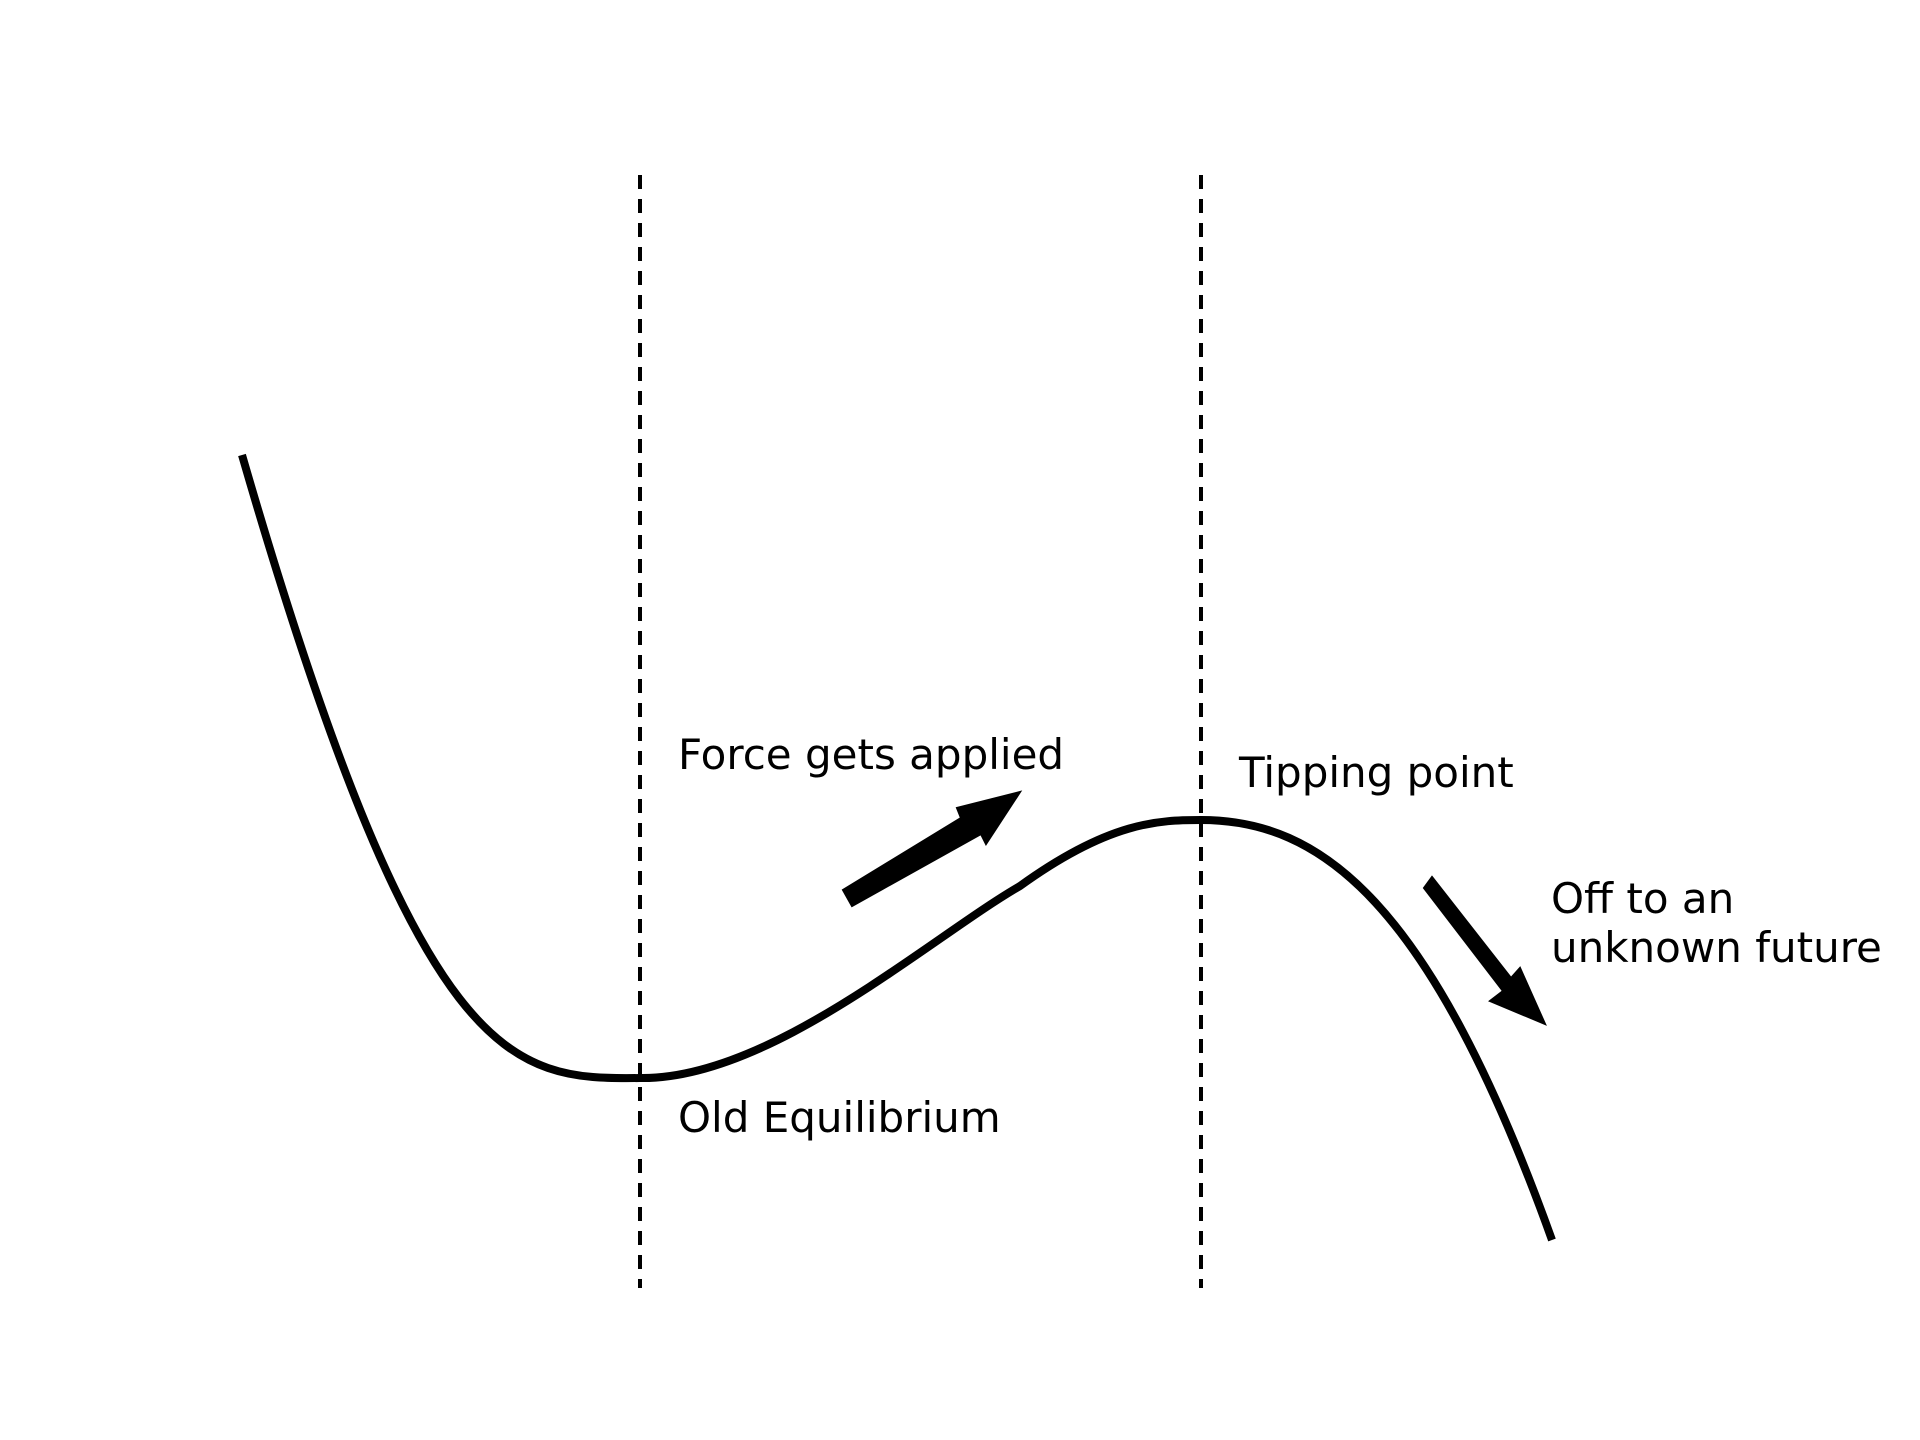 The image size is (1920, 1440). I want to click on falling-arrow-icon, so click(1484, 950).